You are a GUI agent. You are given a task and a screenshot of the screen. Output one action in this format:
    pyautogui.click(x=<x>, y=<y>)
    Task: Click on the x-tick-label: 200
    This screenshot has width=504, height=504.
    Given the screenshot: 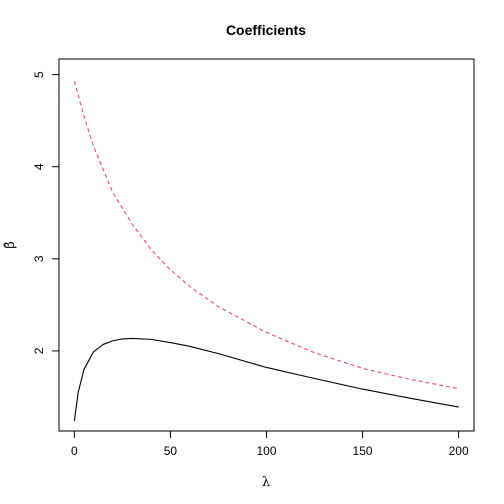 What is the action you would take?
    pyautogui.click(x=459, y=451)
    